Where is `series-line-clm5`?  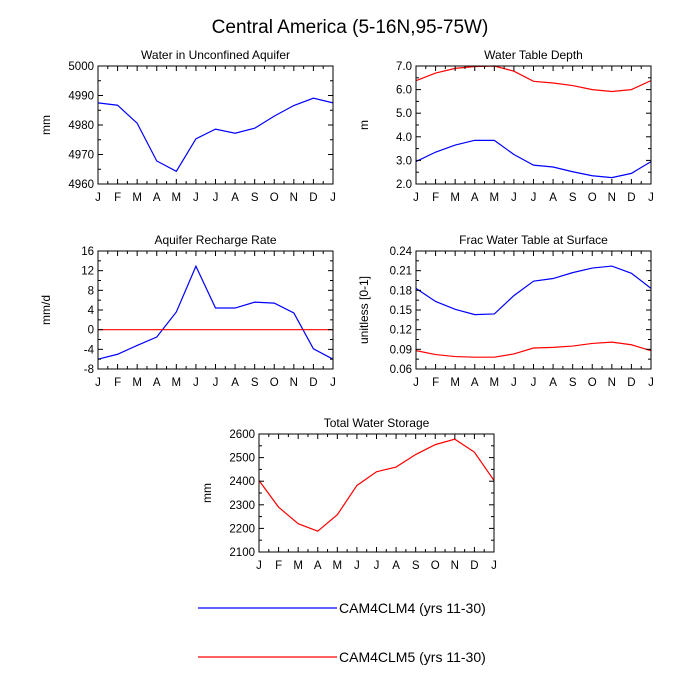 series-line-clm5 is located at coordinates (533, 349).